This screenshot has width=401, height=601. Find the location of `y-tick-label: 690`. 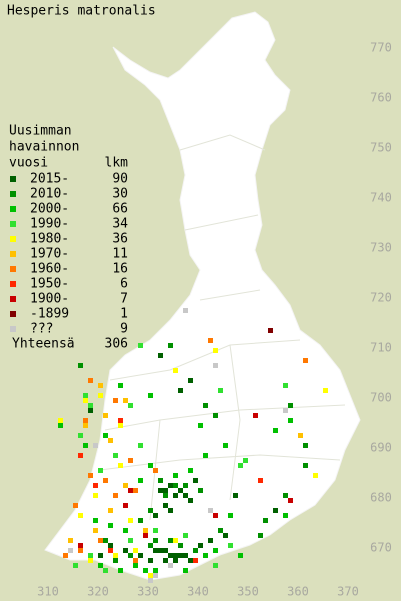

y-tick-label: 690 is located at coordinates (381, 448).